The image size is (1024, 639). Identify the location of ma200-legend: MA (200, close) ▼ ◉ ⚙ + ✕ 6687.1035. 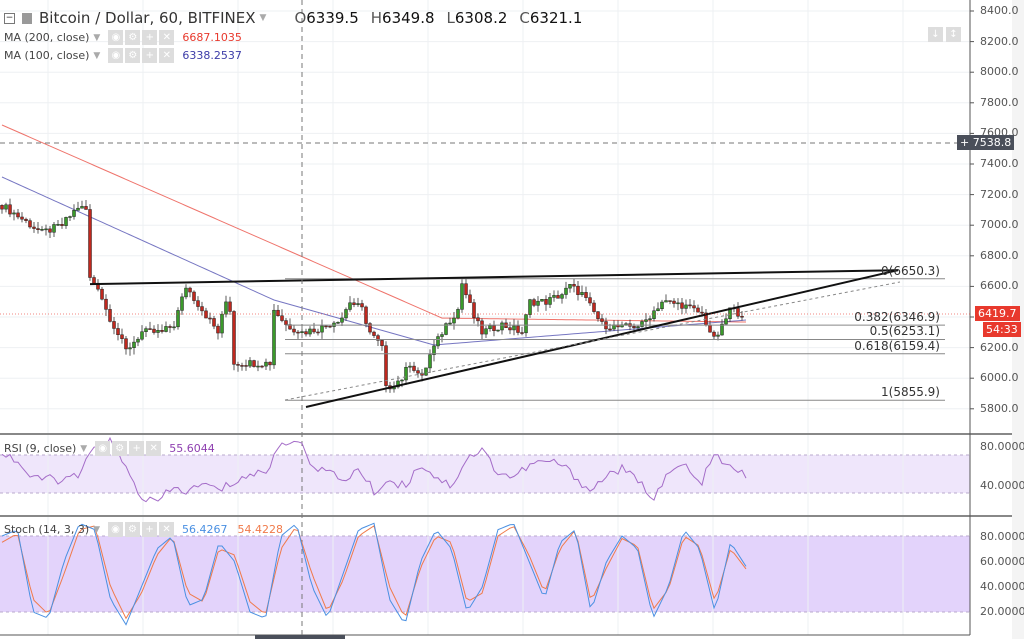
(123, 37).